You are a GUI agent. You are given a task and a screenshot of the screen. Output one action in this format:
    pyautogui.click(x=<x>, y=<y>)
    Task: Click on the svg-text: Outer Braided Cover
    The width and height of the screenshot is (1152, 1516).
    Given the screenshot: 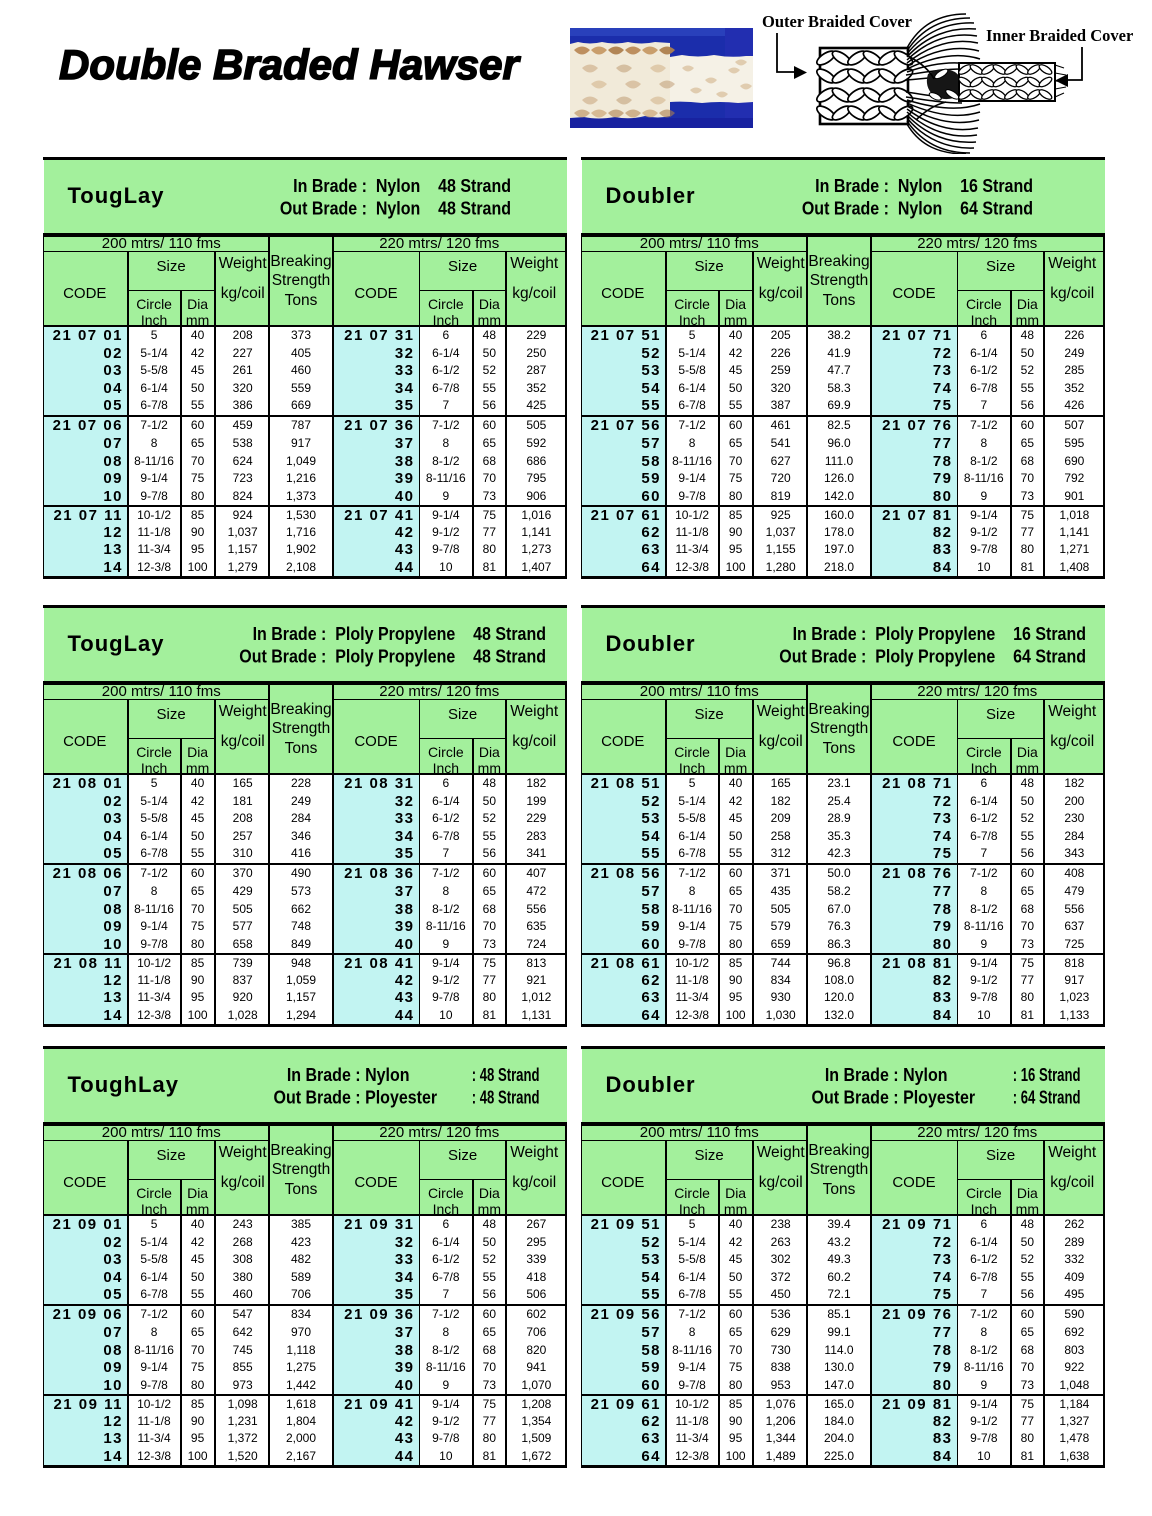 What is the action you would take?
    pyautogui.click(x=837, y=21)
    